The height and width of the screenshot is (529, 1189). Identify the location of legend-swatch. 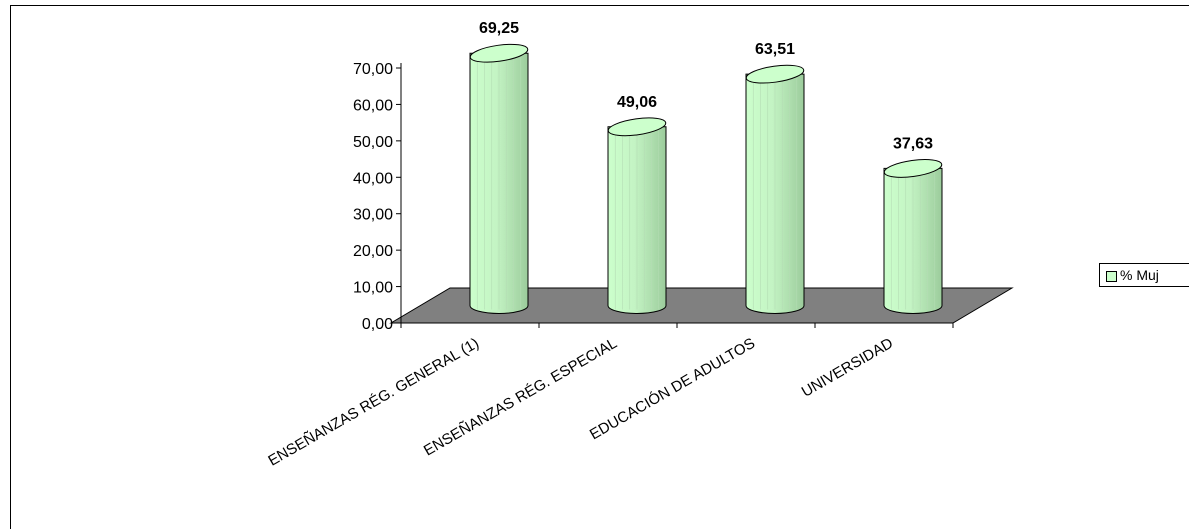
(1111, 276).